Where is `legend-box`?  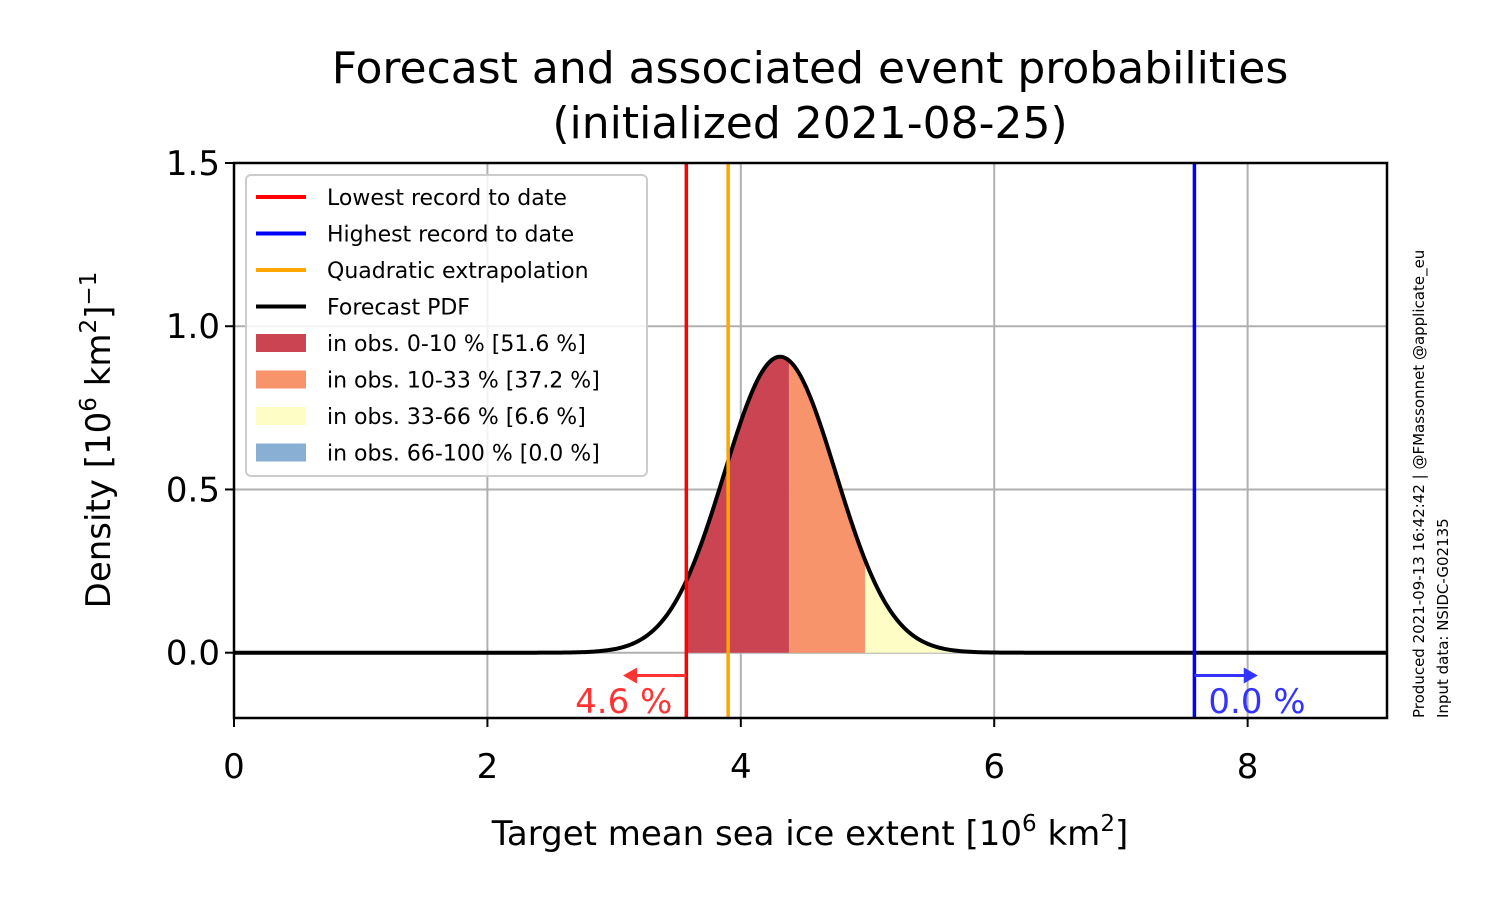
legend-box is located at coordinates (446, 325).